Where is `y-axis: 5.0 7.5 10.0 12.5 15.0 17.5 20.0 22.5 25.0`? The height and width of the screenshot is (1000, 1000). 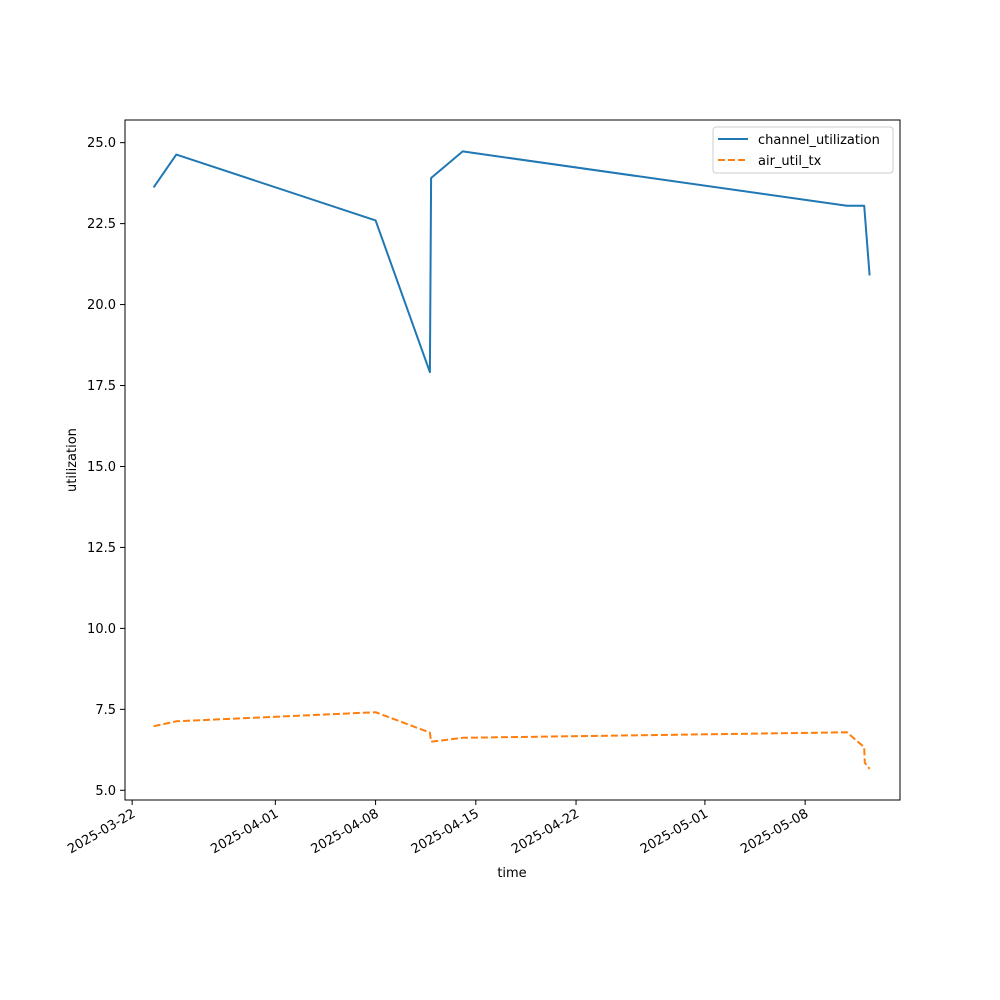 y-axis: 5.0 7.5 10.0 12.5 15.0 17.5 20.0 22.5 25.0 is located at coordinates (106, 467).